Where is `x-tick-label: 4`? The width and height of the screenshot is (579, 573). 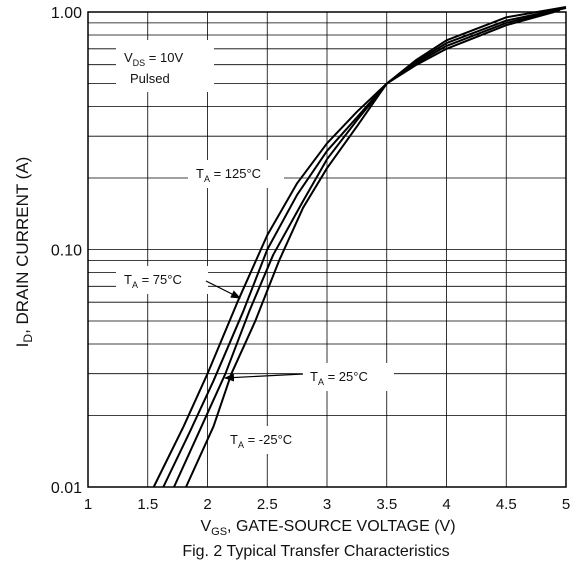 x-tick-label: 4 is located at coordinates (446, 504).